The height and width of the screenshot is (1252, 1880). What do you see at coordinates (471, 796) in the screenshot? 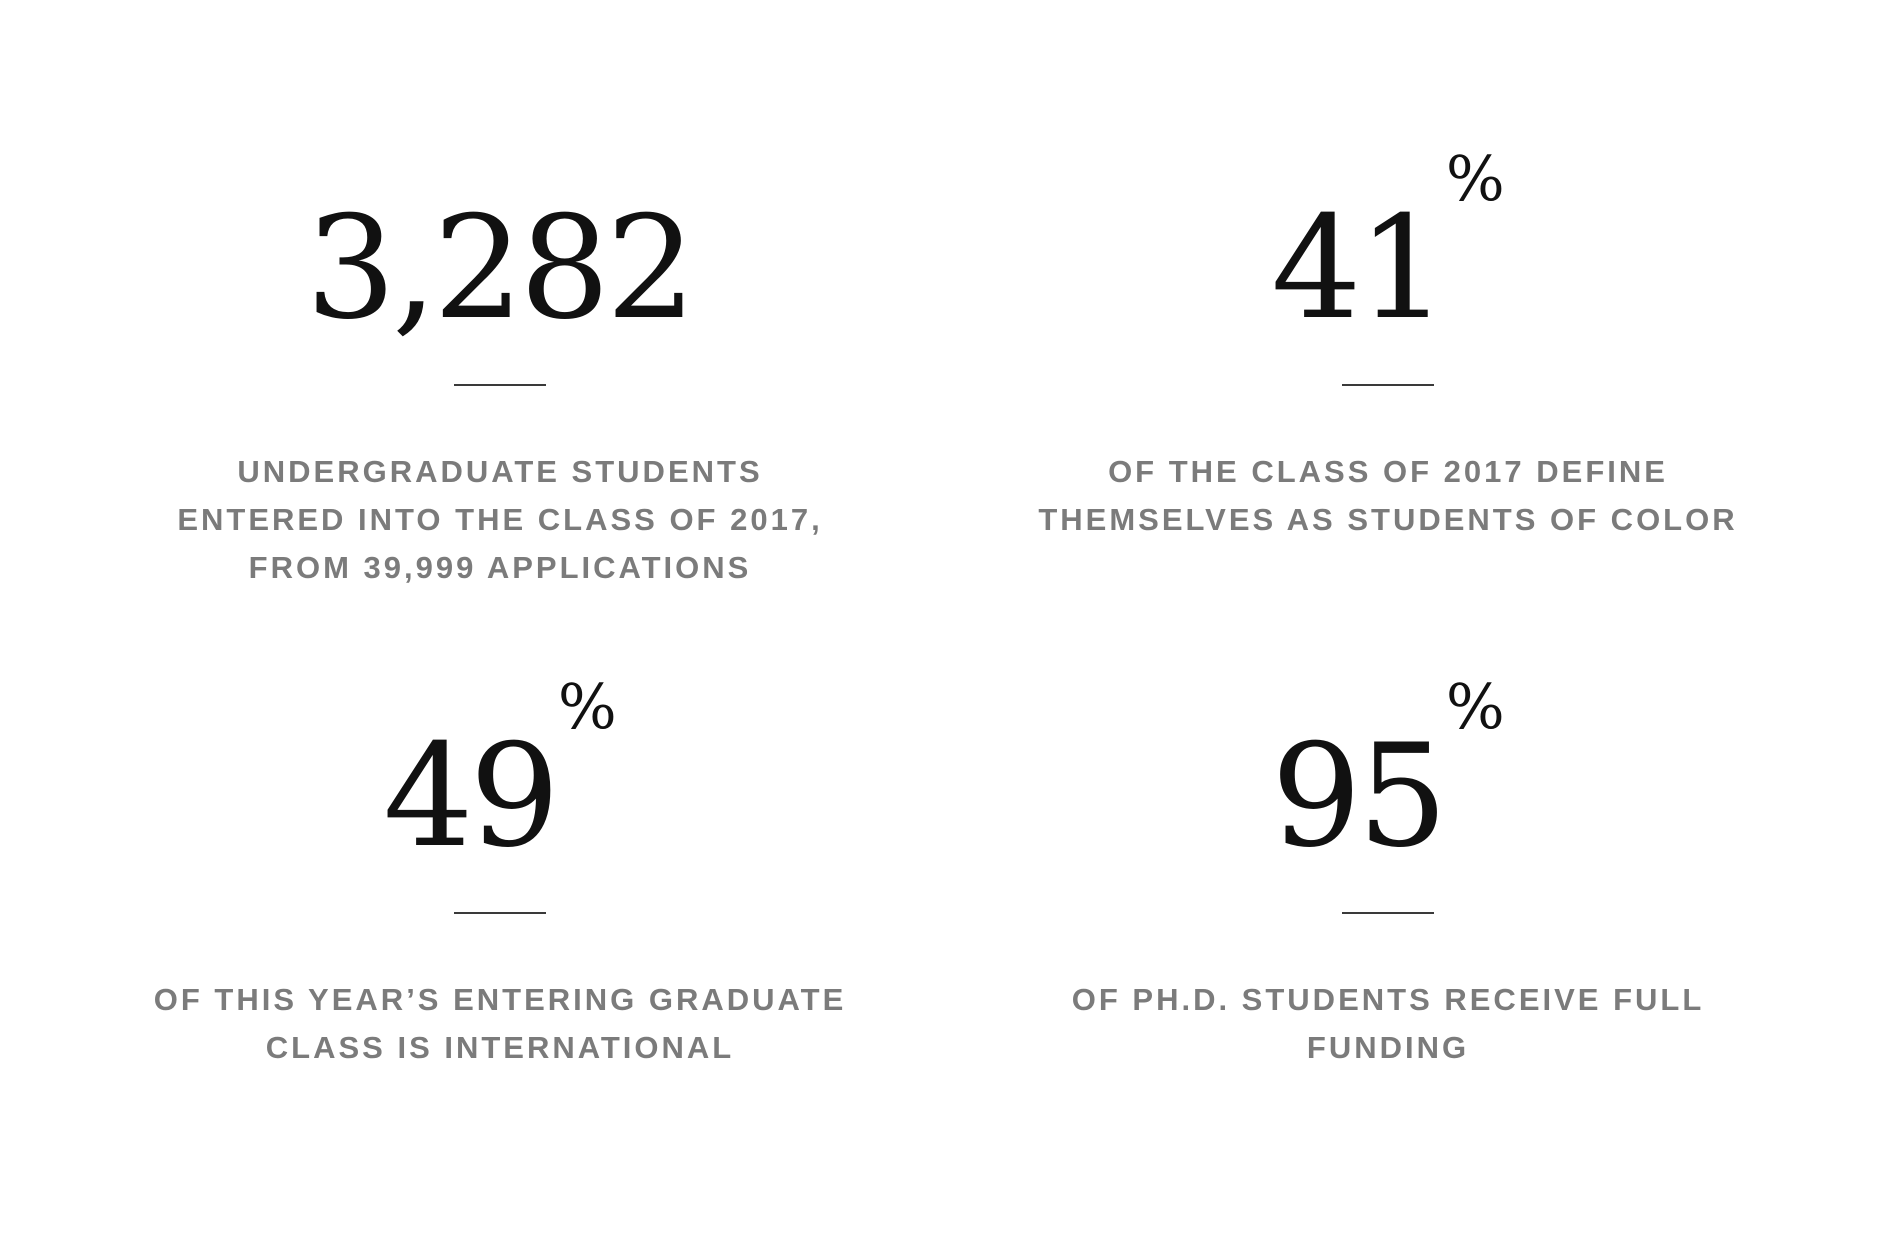
I see `stat-number: 49` at bounding box center [471, 796].